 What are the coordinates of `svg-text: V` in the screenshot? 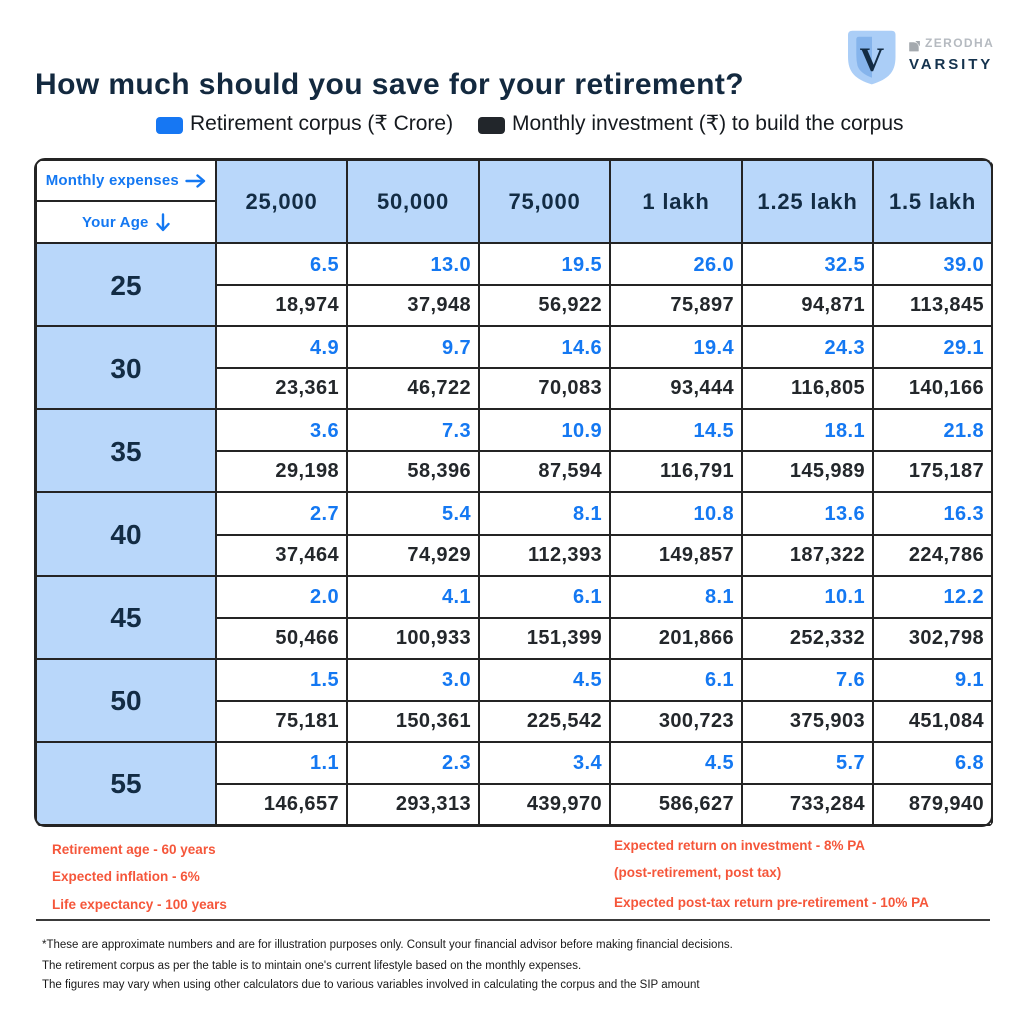 It's located at (872, 60).